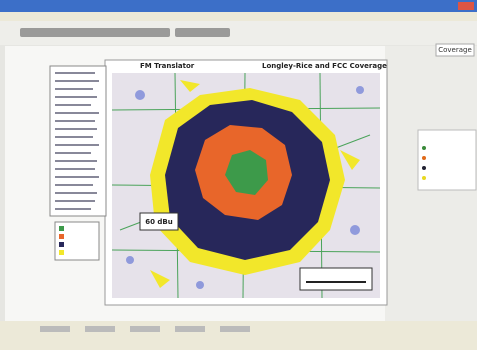 The height and width of the screenshot is (354, 477). What do you see at coordinates (238, 16) in the screenshot?
I see `menu-bar` at bounding box center [238, 16].